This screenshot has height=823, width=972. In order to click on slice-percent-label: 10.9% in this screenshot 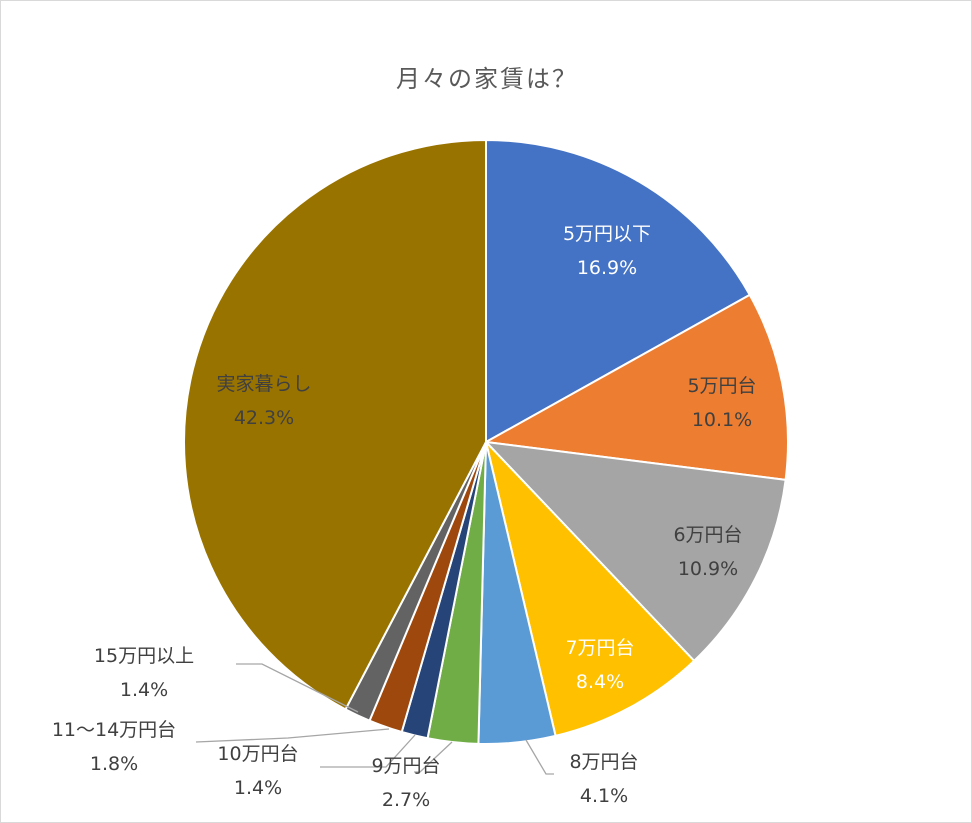, I will do `click(708, 569)`.